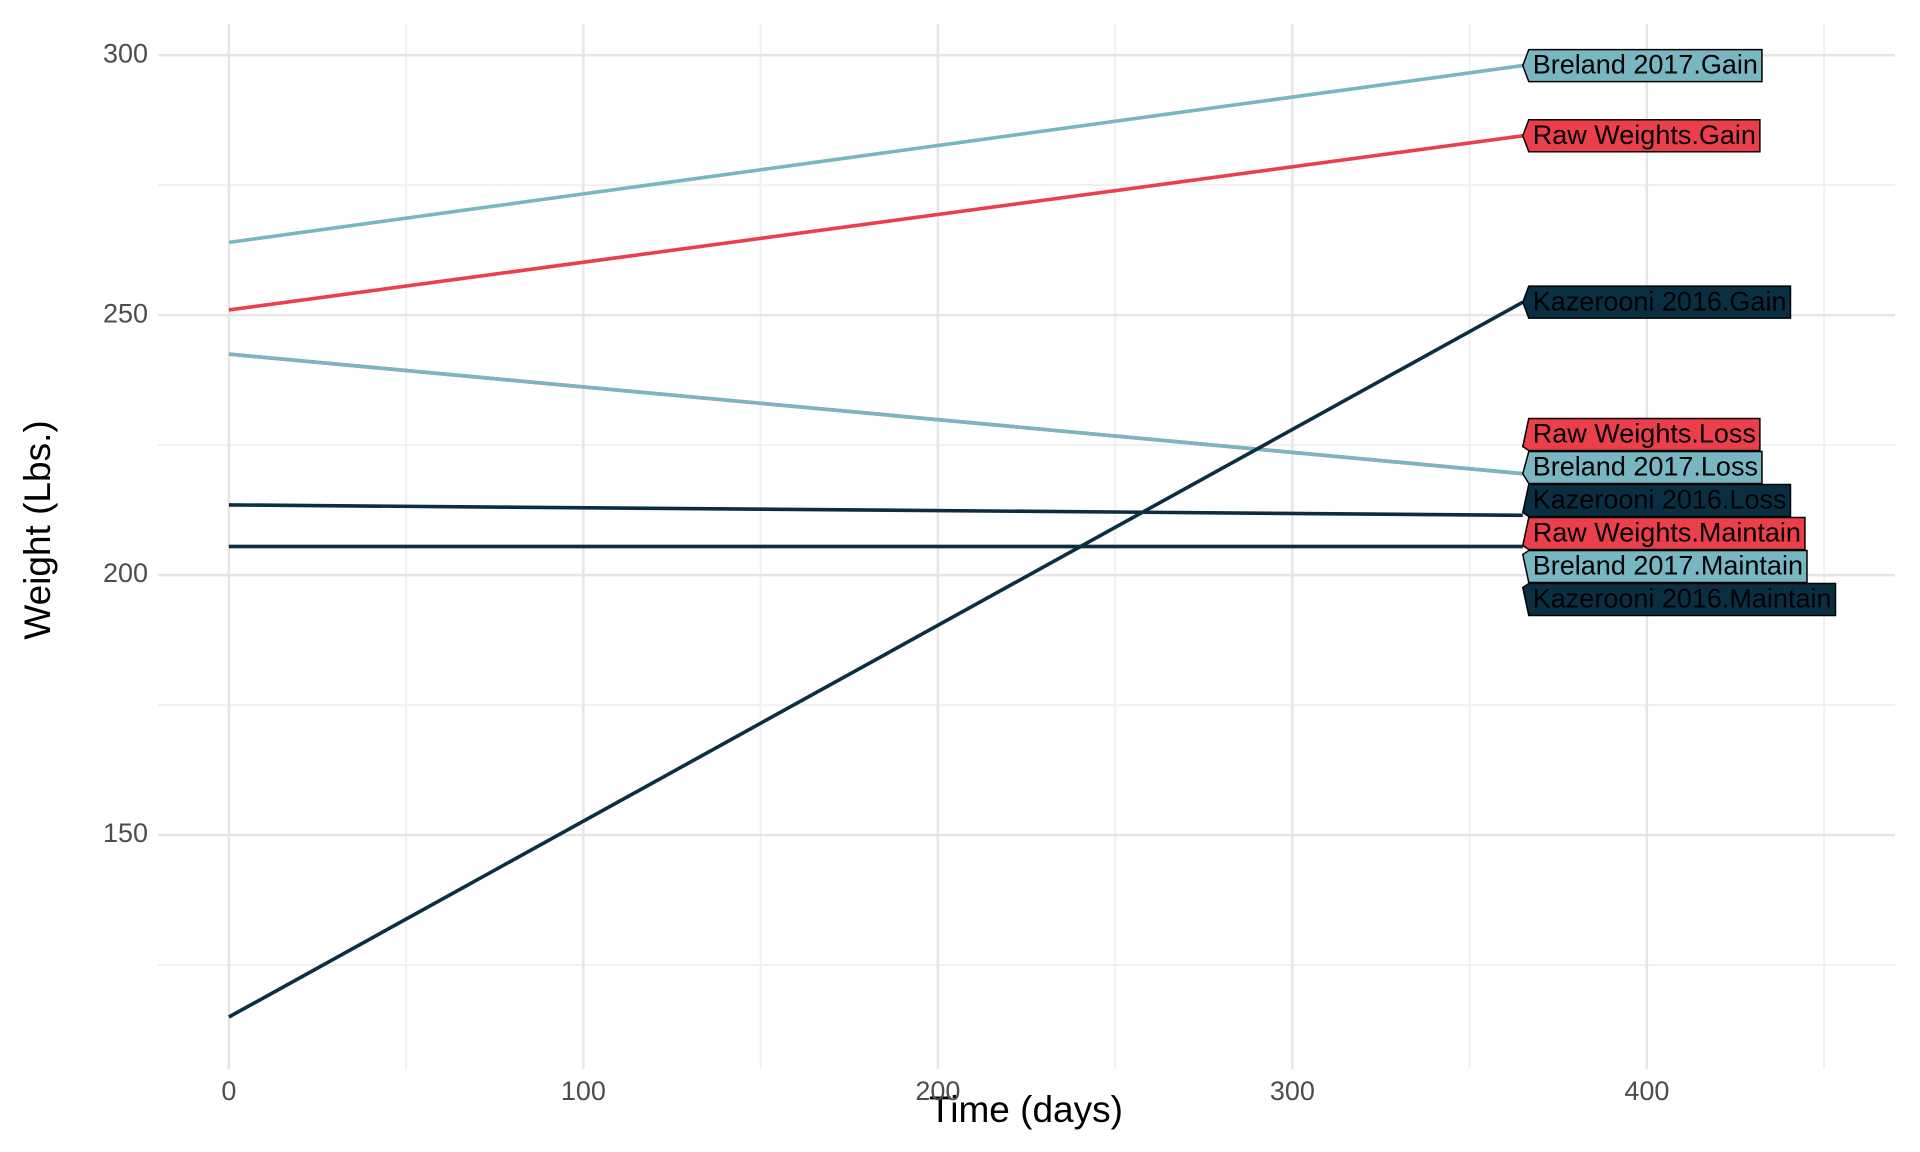 The image size is (1920, 1152). I want to click on legend-label: Kazerooni 2016.Loss, so click(1660, 500).